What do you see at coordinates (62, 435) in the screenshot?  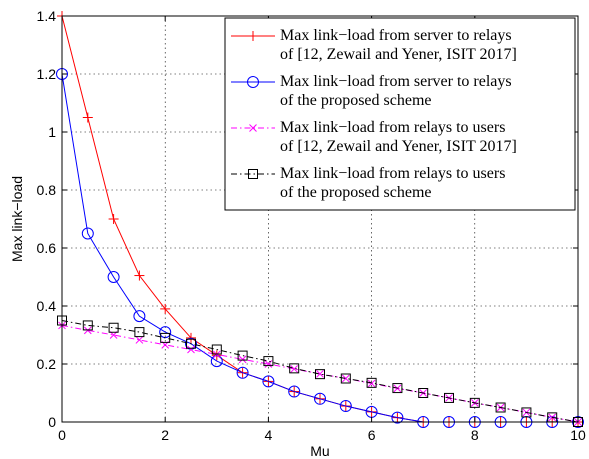 I see `x-tick-label: 0` at bounding box center [62, 435].